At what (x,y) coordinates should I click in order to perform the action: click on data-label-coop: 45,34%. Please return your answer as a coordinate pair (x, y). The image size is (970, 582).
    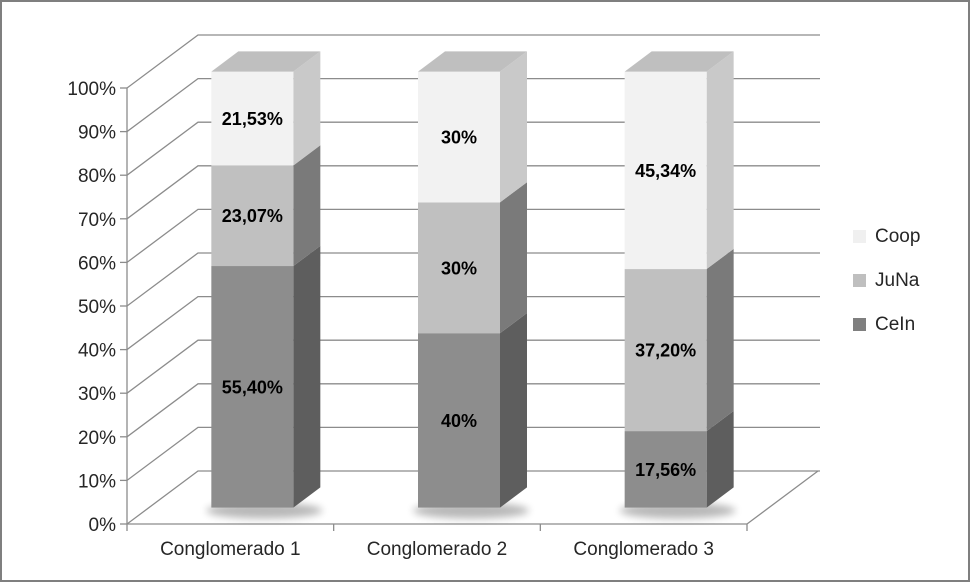
    Looking at the image, I should click on (665, 171).